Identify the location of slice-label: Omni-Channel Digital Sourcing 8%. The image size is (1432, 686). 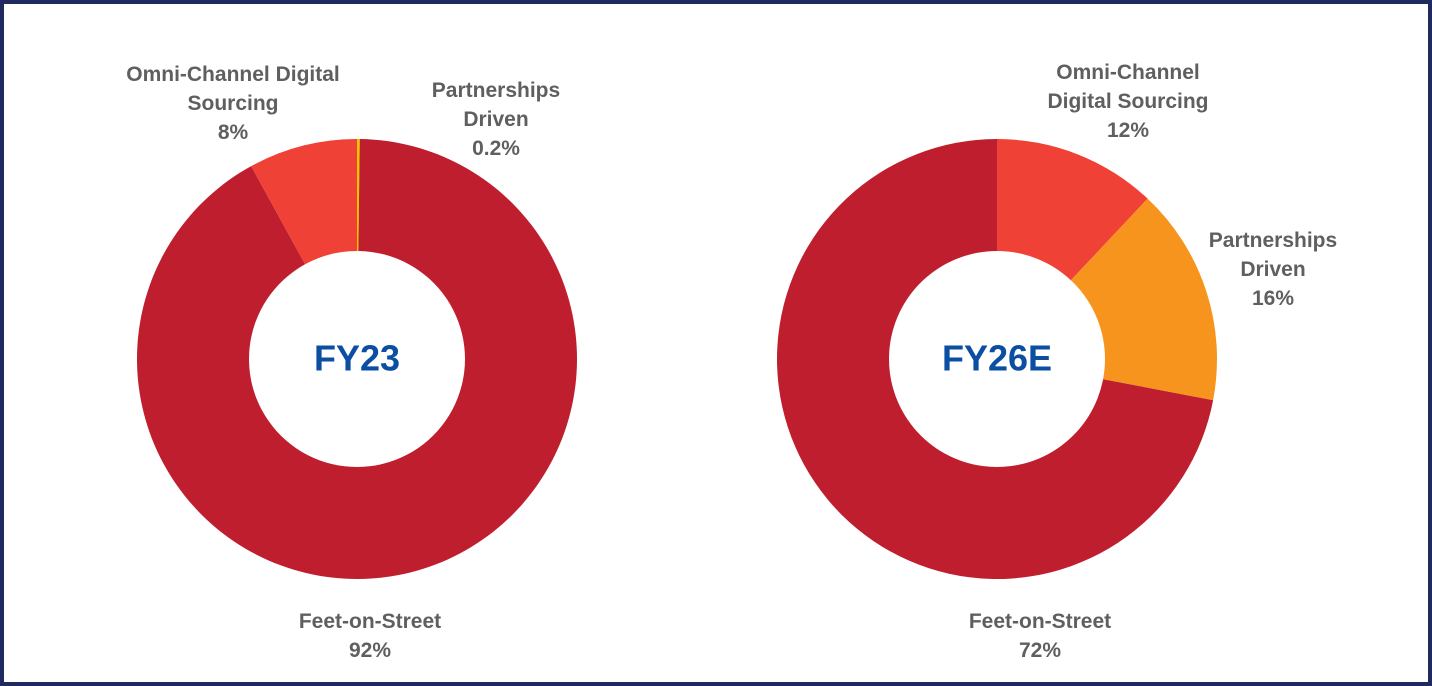
(233, 103).